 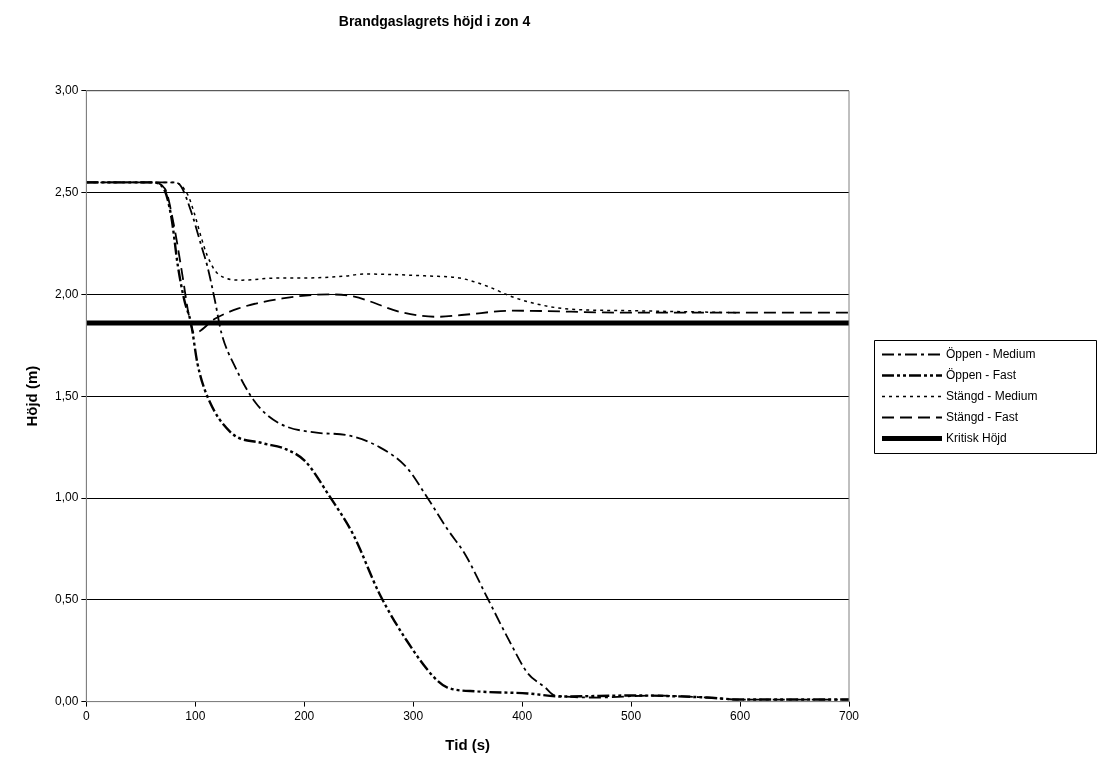 What do you see at coordinates (982, 416) in the screenshot?
I see `legend-label: Stängd - Fast` at bounding box center [982, 416].